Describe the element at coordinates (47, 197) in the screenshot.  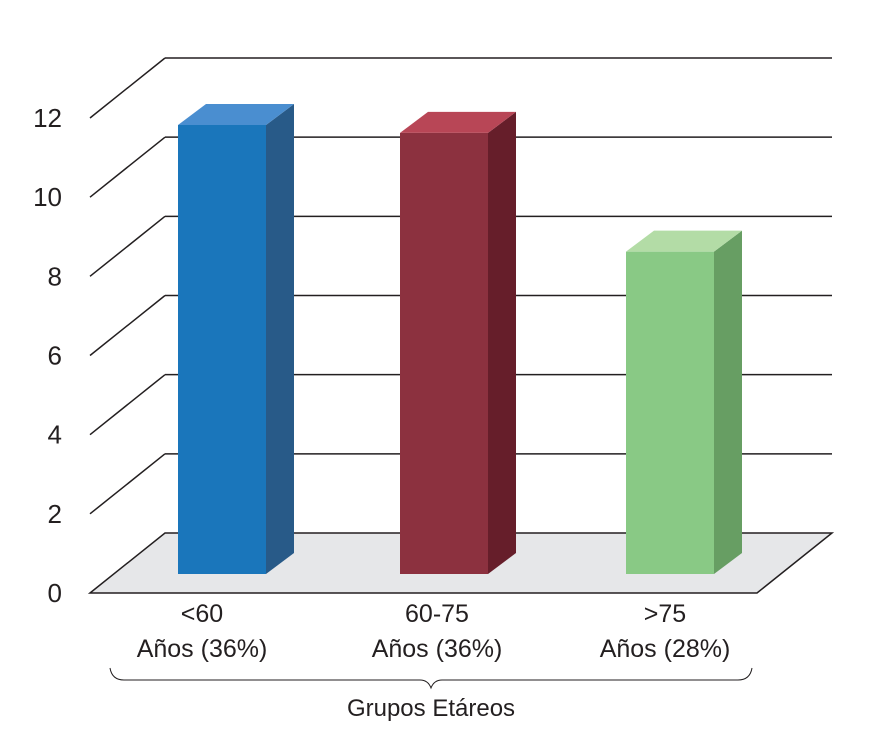
I see `y-tick-label: 10` at that location.